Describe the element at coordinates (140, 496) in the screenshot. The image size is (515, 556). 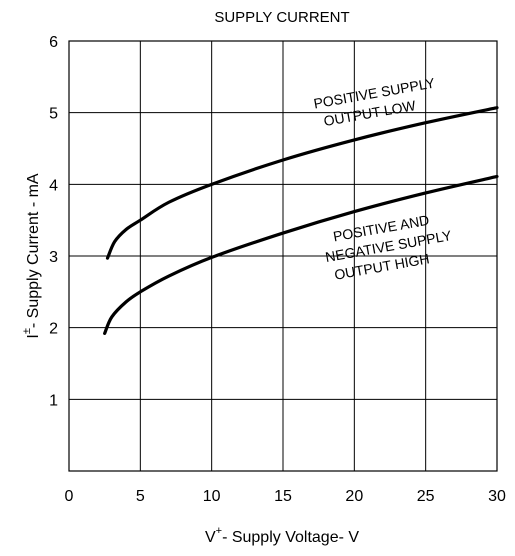
I see `x-tick-label: 5` at that location.